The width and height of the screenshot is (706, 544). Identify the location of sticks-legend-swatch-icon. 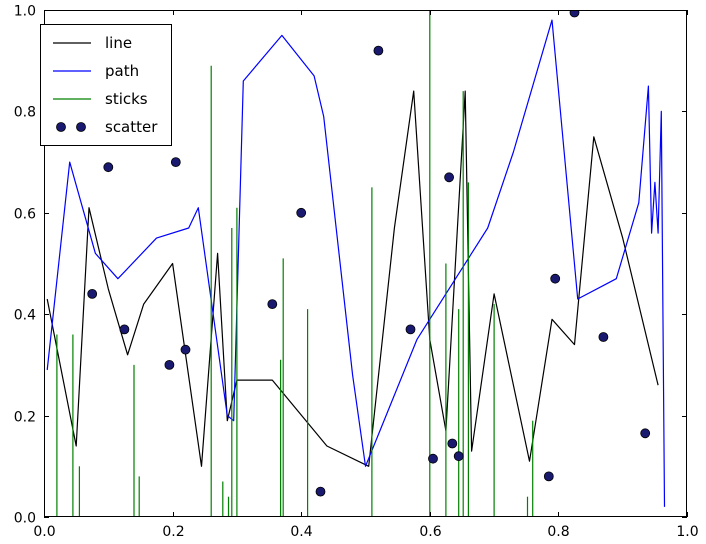
(72, 99).